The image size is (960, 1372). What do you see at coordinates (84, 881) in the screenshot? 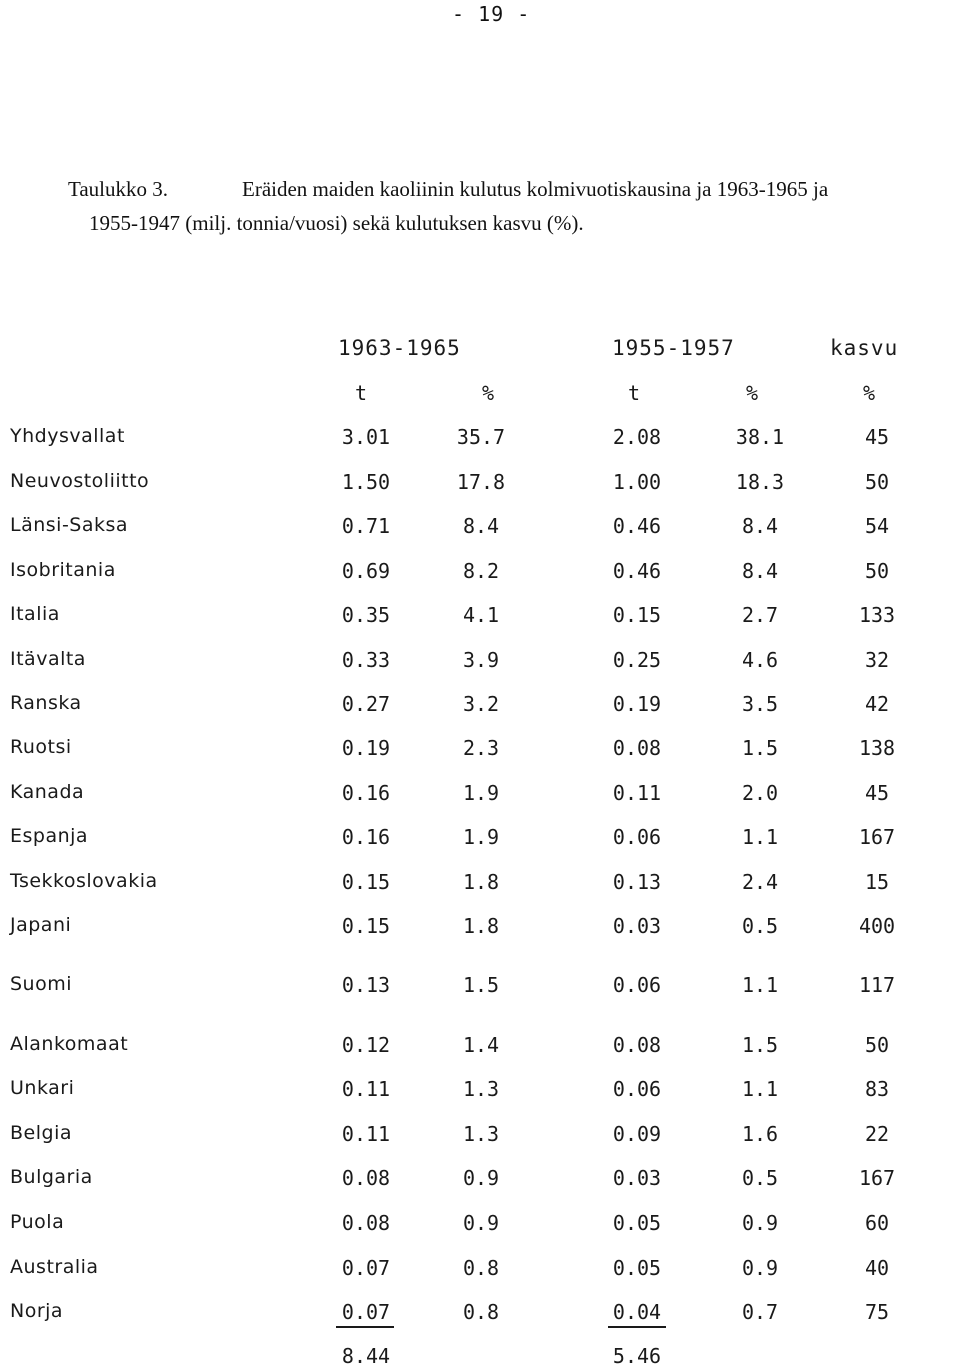
I see `row-country: Tsekkoslovakia` at bounding box center [84, 881].